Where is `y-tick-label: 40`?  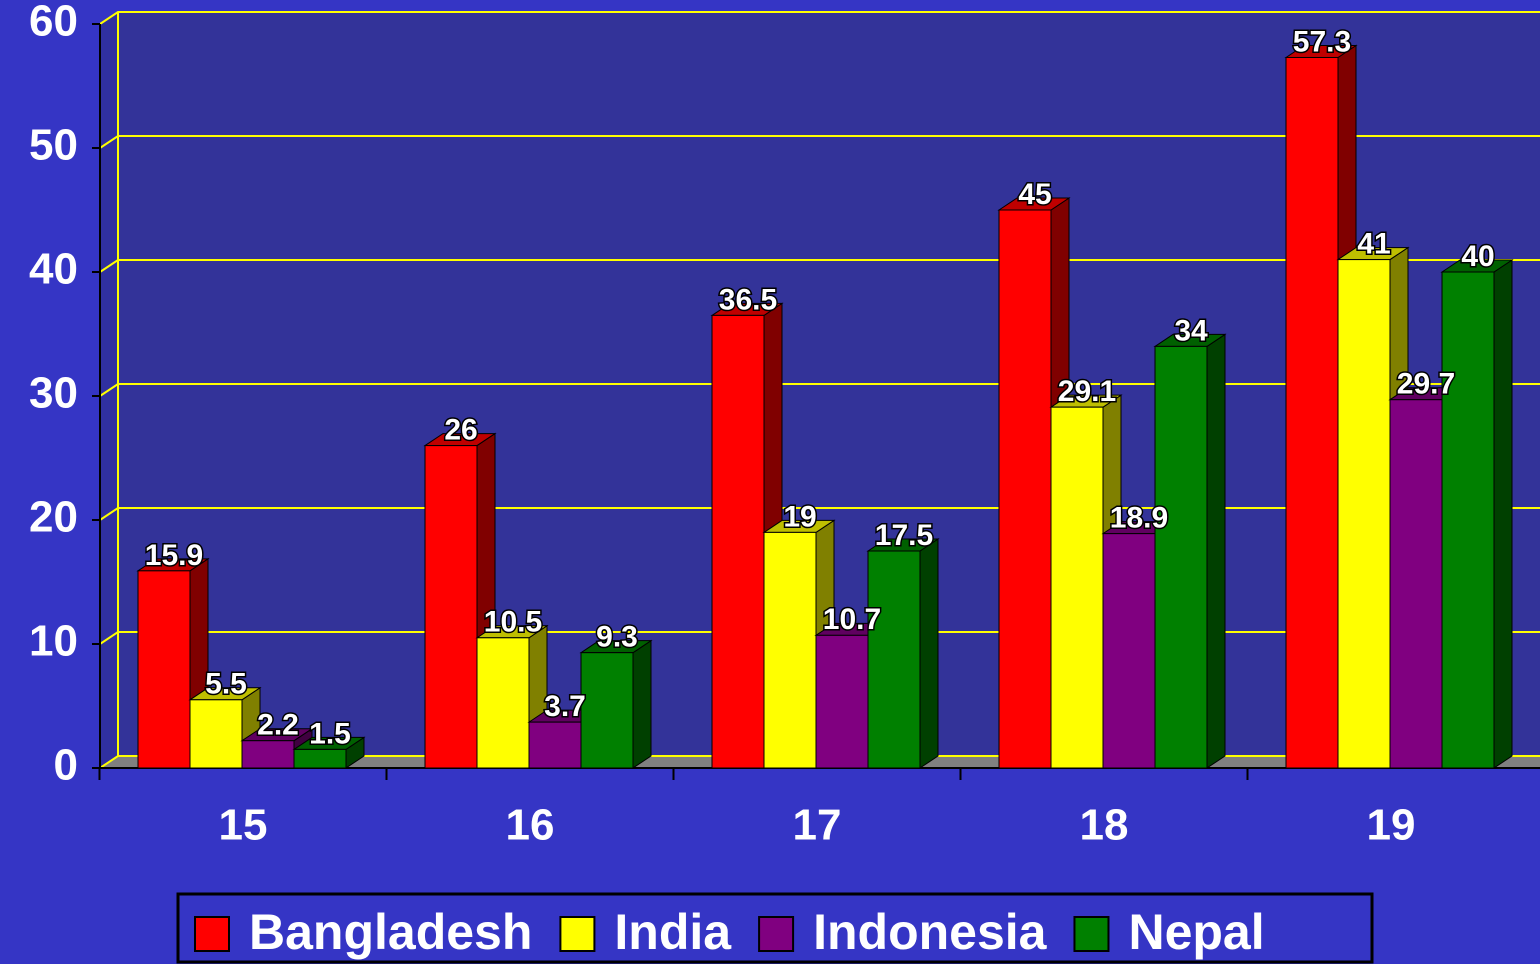 y-tick-label: 40 is located at coordinates (53, 269).